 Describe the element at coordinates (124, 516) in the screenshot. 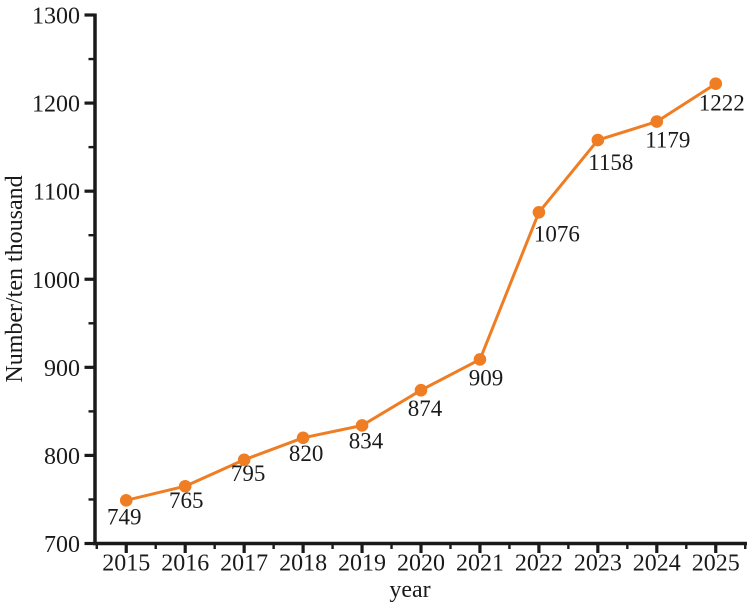

I see `data-point-label: 749` at that location.